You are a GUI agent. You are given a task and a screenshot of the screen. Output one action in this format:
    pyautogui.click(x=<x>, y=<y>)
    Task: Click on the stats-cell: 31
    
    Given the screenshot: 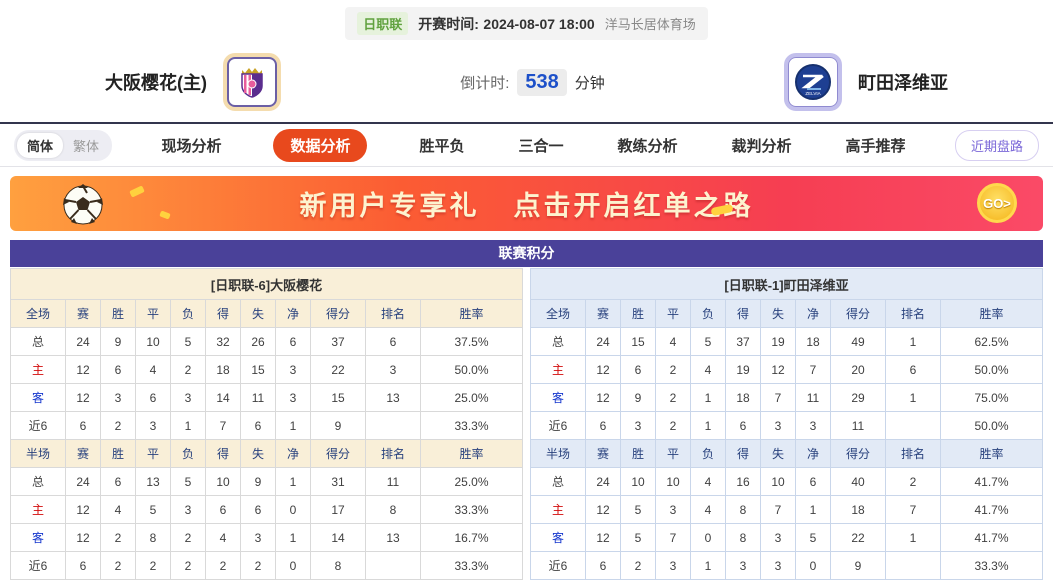 What is the action you would take?
    pyautogui.click(x=338, y=481)
    